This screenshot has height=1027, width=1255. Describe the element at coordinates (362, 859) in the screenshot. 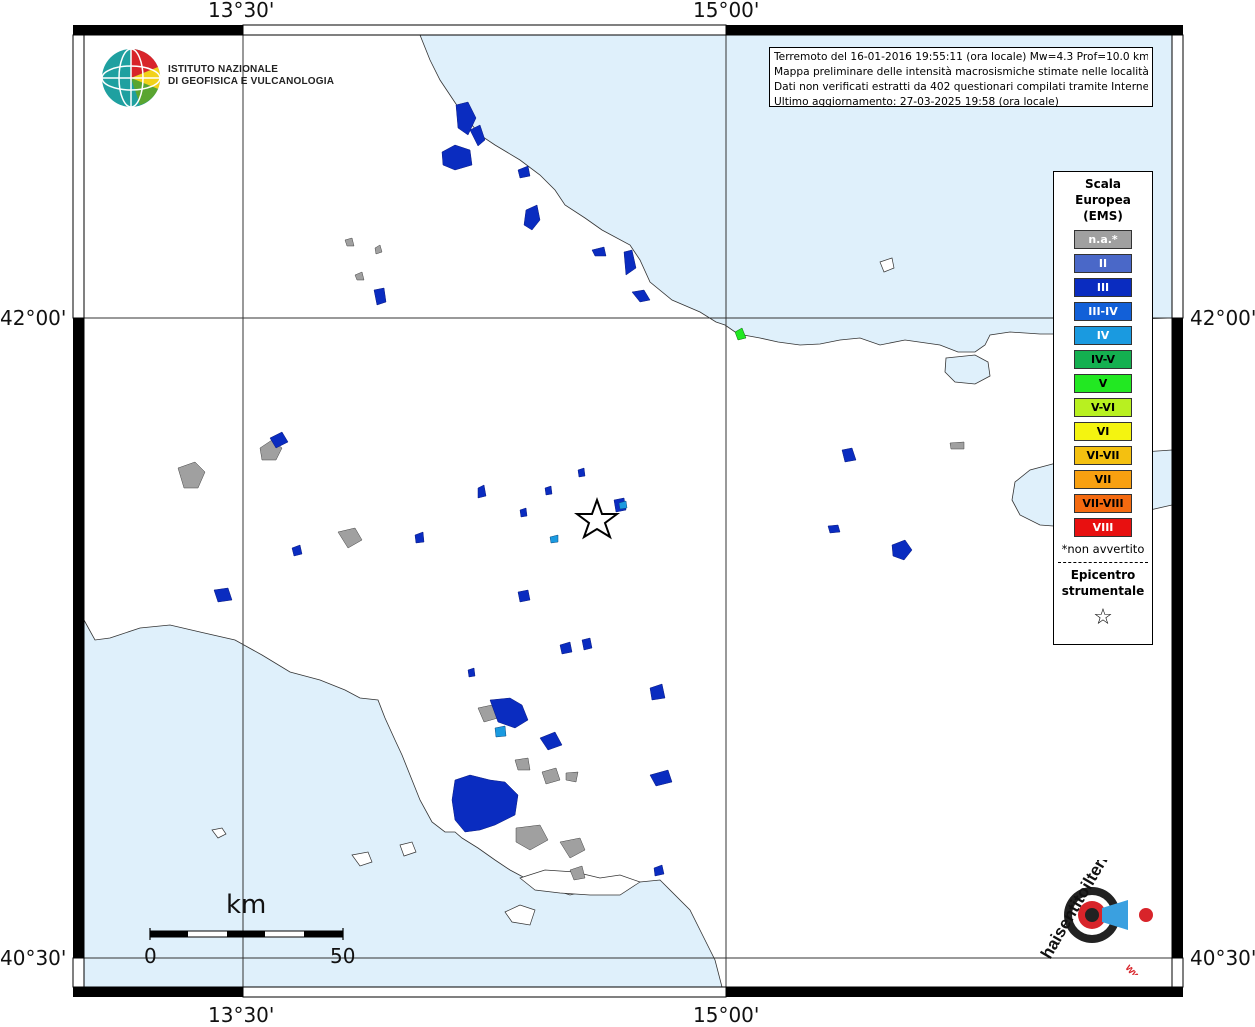

I see `ventotene-island` at that location.